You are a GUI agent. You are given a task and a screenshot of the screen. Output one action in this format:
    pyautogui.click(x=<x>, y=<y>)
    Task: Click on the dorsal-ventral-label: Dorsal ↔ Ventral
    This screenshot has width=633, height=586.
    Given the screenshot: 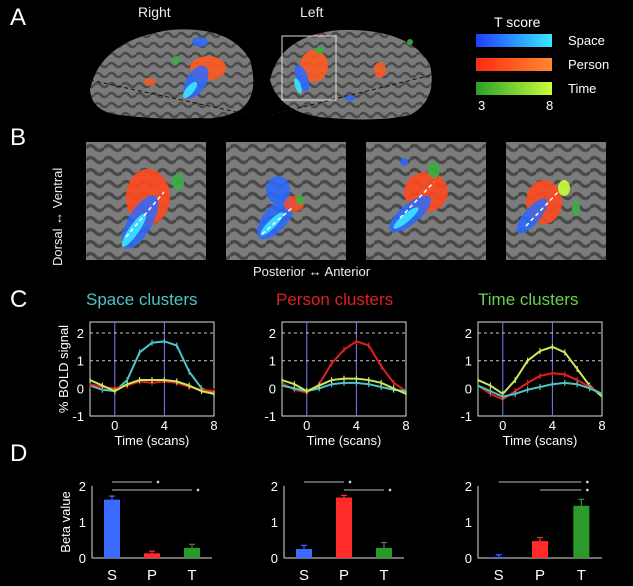 What is the action you would take?
    pyautogui.click(x=57, y=216)
    